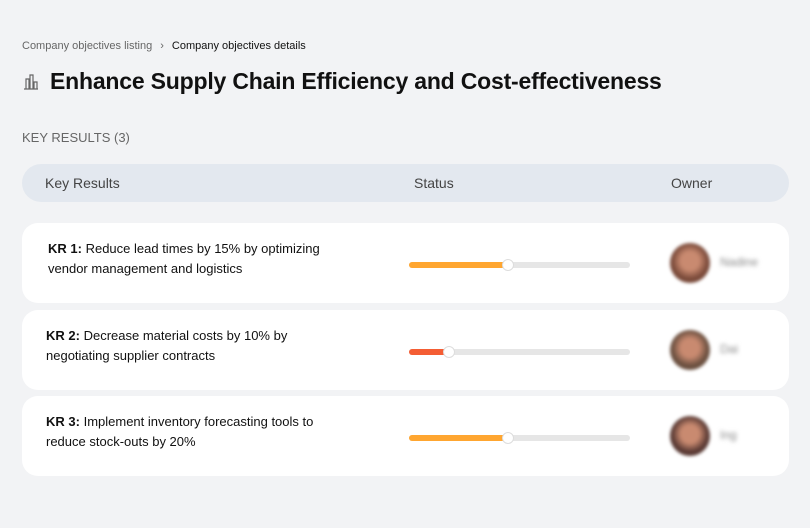 The width and height of the screenshot is (810, 528). I want to click on chevron-right-icon: ›, so click(162, 46).